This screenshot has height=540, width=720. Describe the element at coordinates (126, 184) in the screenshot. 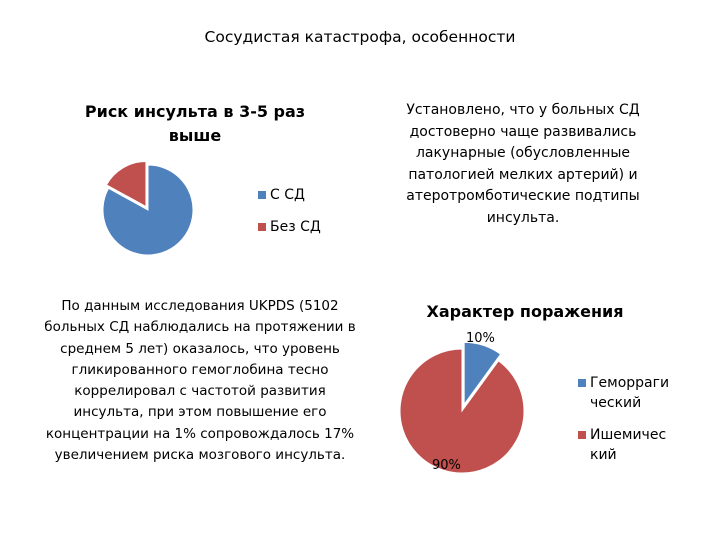

I see `pie-slice-without-diabetes` at that location.